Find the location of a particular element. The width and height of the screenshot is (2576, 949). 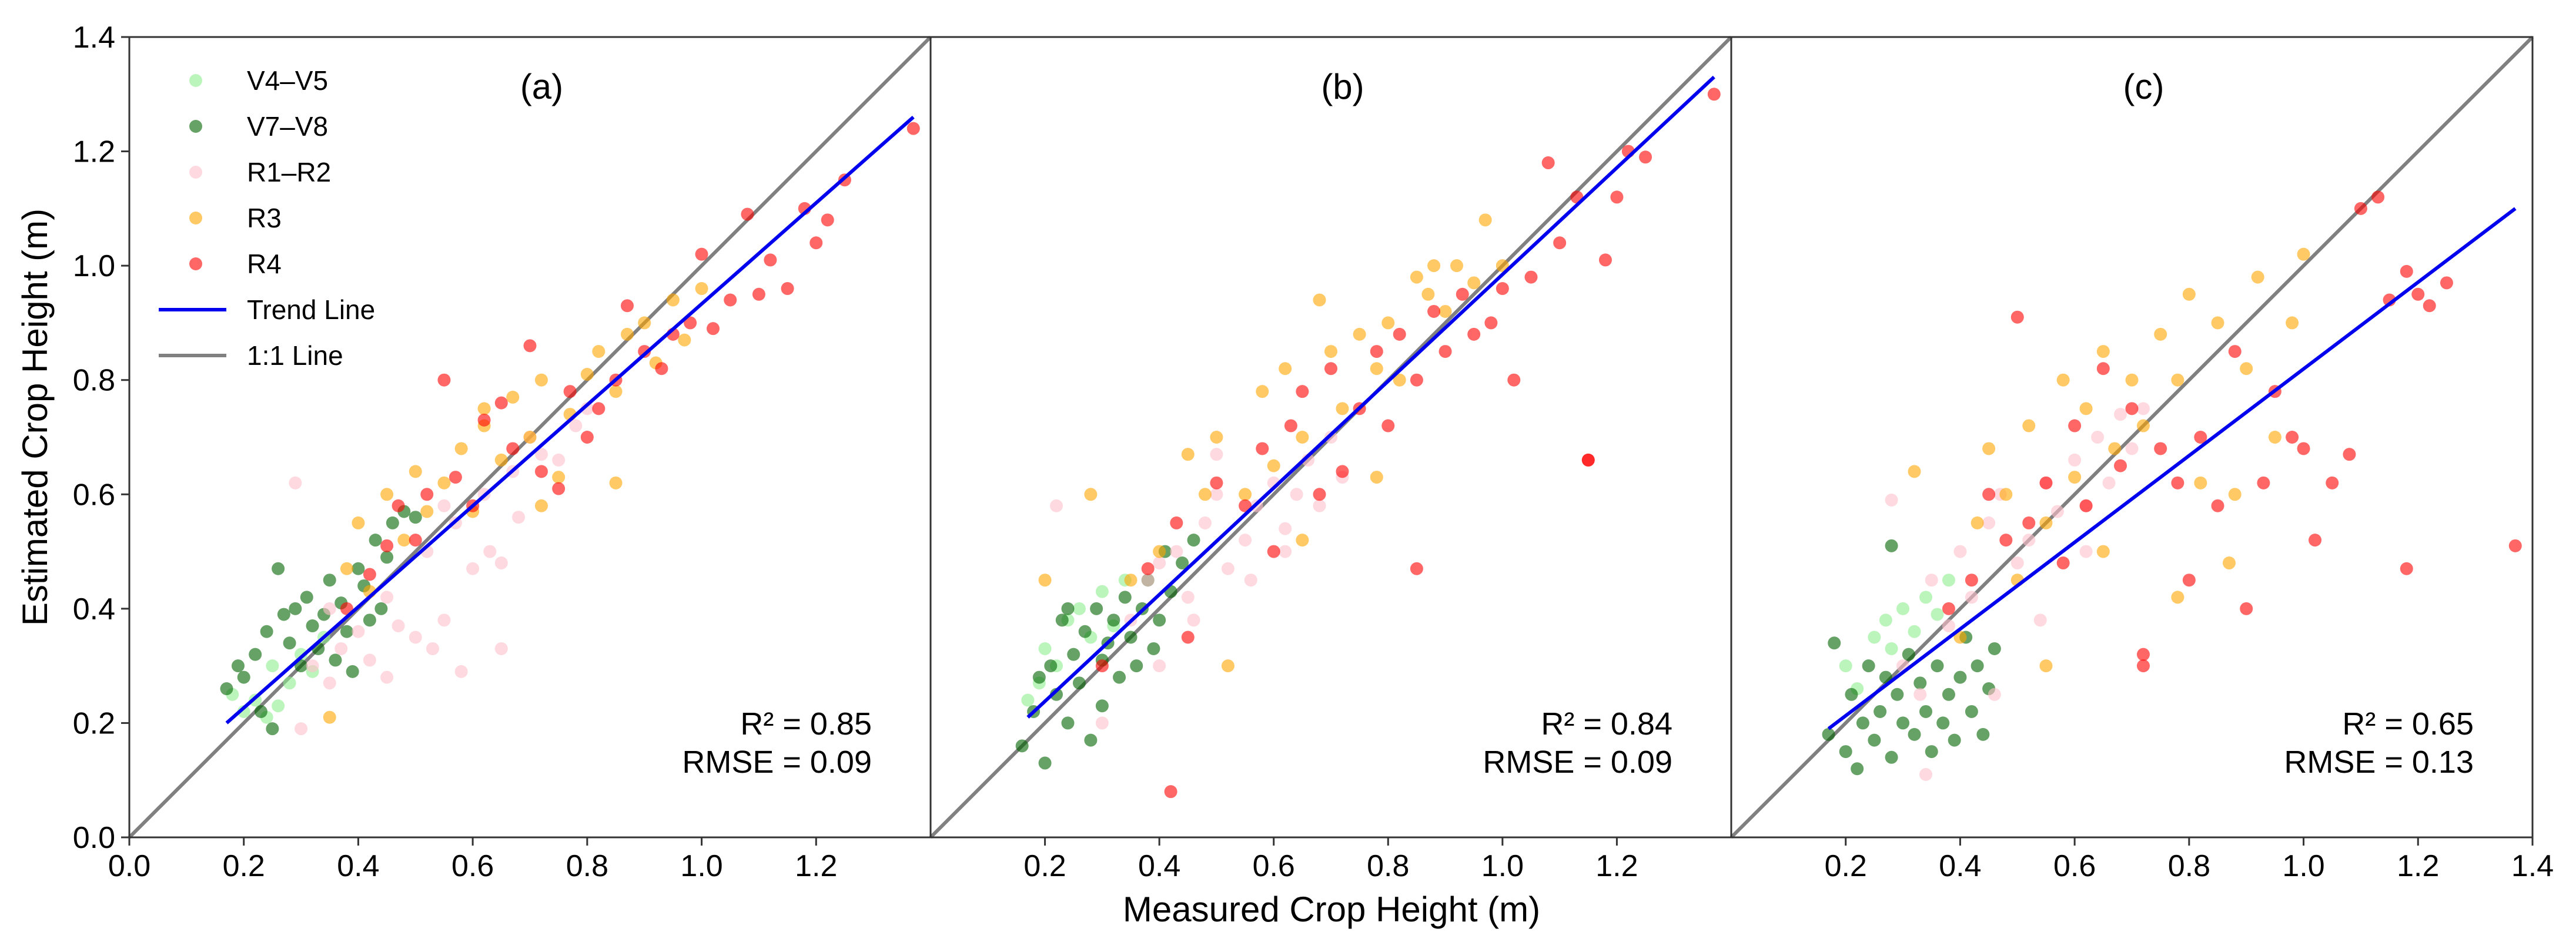

legend-label: 1:1 Line is located at coordinates (295, 355).